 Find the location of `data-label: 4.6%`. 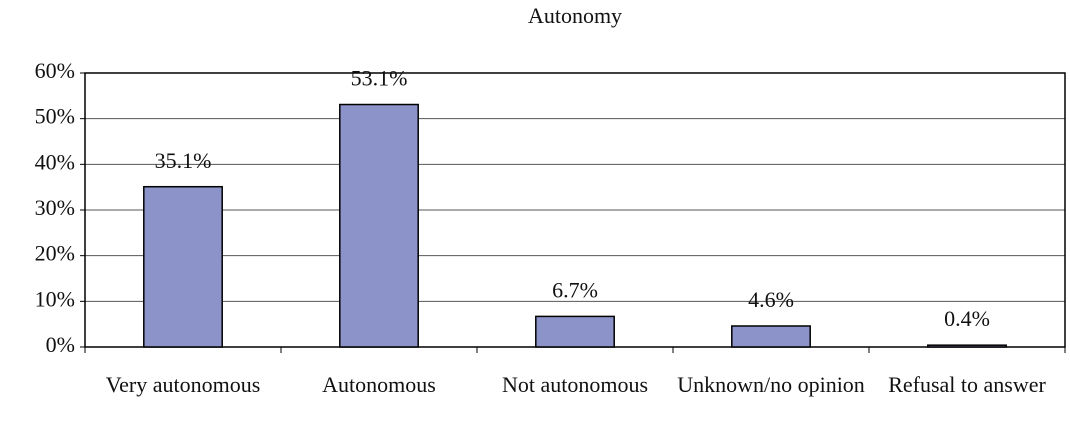

data-label: 4.6% is located at coordinates (771, 299).